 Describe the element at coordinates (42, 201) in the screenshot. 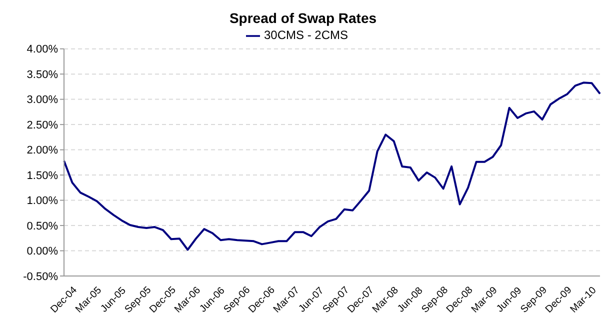

I see `y-tick-label: 1.00%` at that location.